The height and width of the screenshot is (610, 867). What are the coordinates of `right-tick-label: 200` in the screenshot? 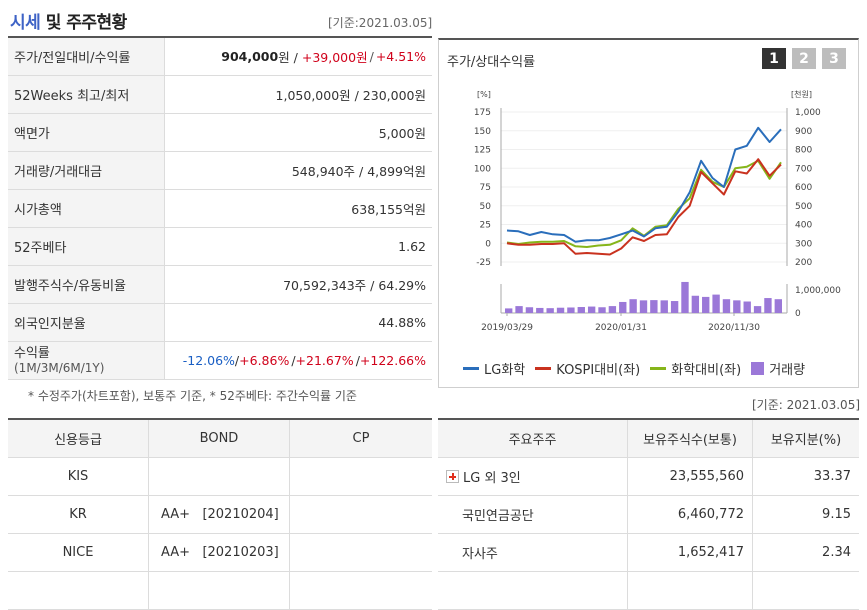 It's located at (803, 263).